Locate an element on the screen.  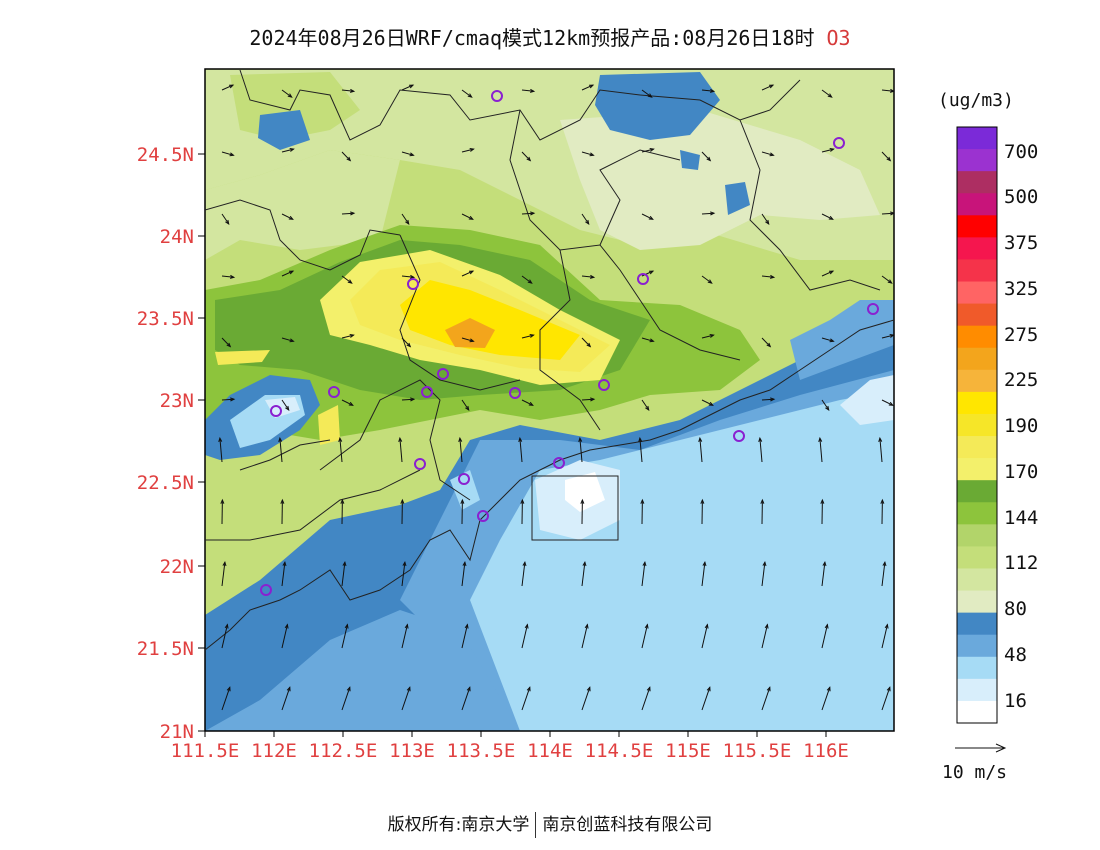
lat-label: 24.5N is located at coordinates (165, 155).